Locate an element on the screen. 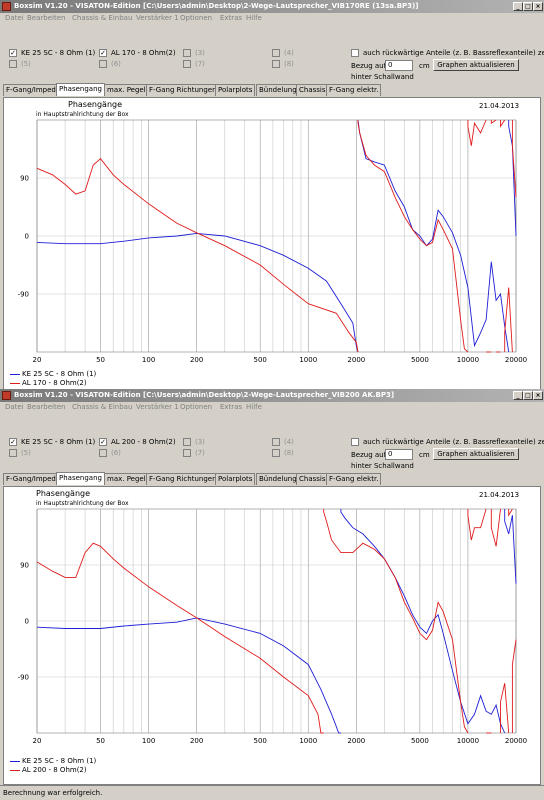 This screenshot has width=544, height=800. x-tick-label: 2000 is located at coordinates (356, 741).